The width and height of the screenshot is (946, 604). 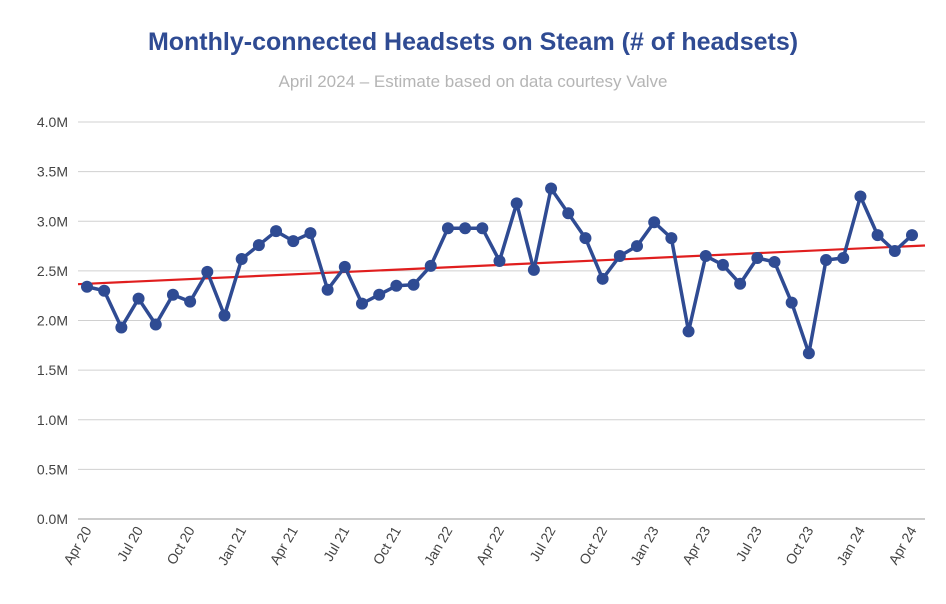 I want to click on x-tick-label: Jul 23, so click(x=748, y=543).